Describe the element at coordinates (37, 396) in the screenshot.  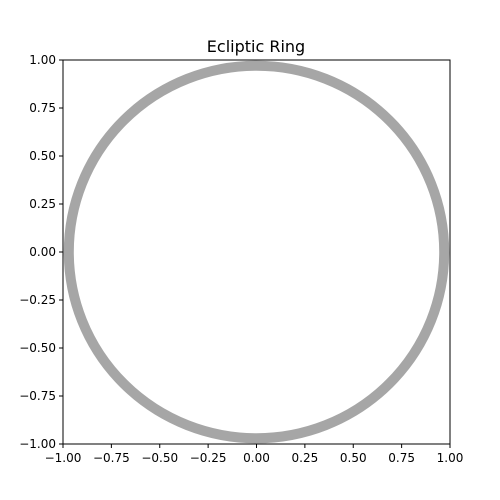
I see `y-tick-label: −0.75` at that location.